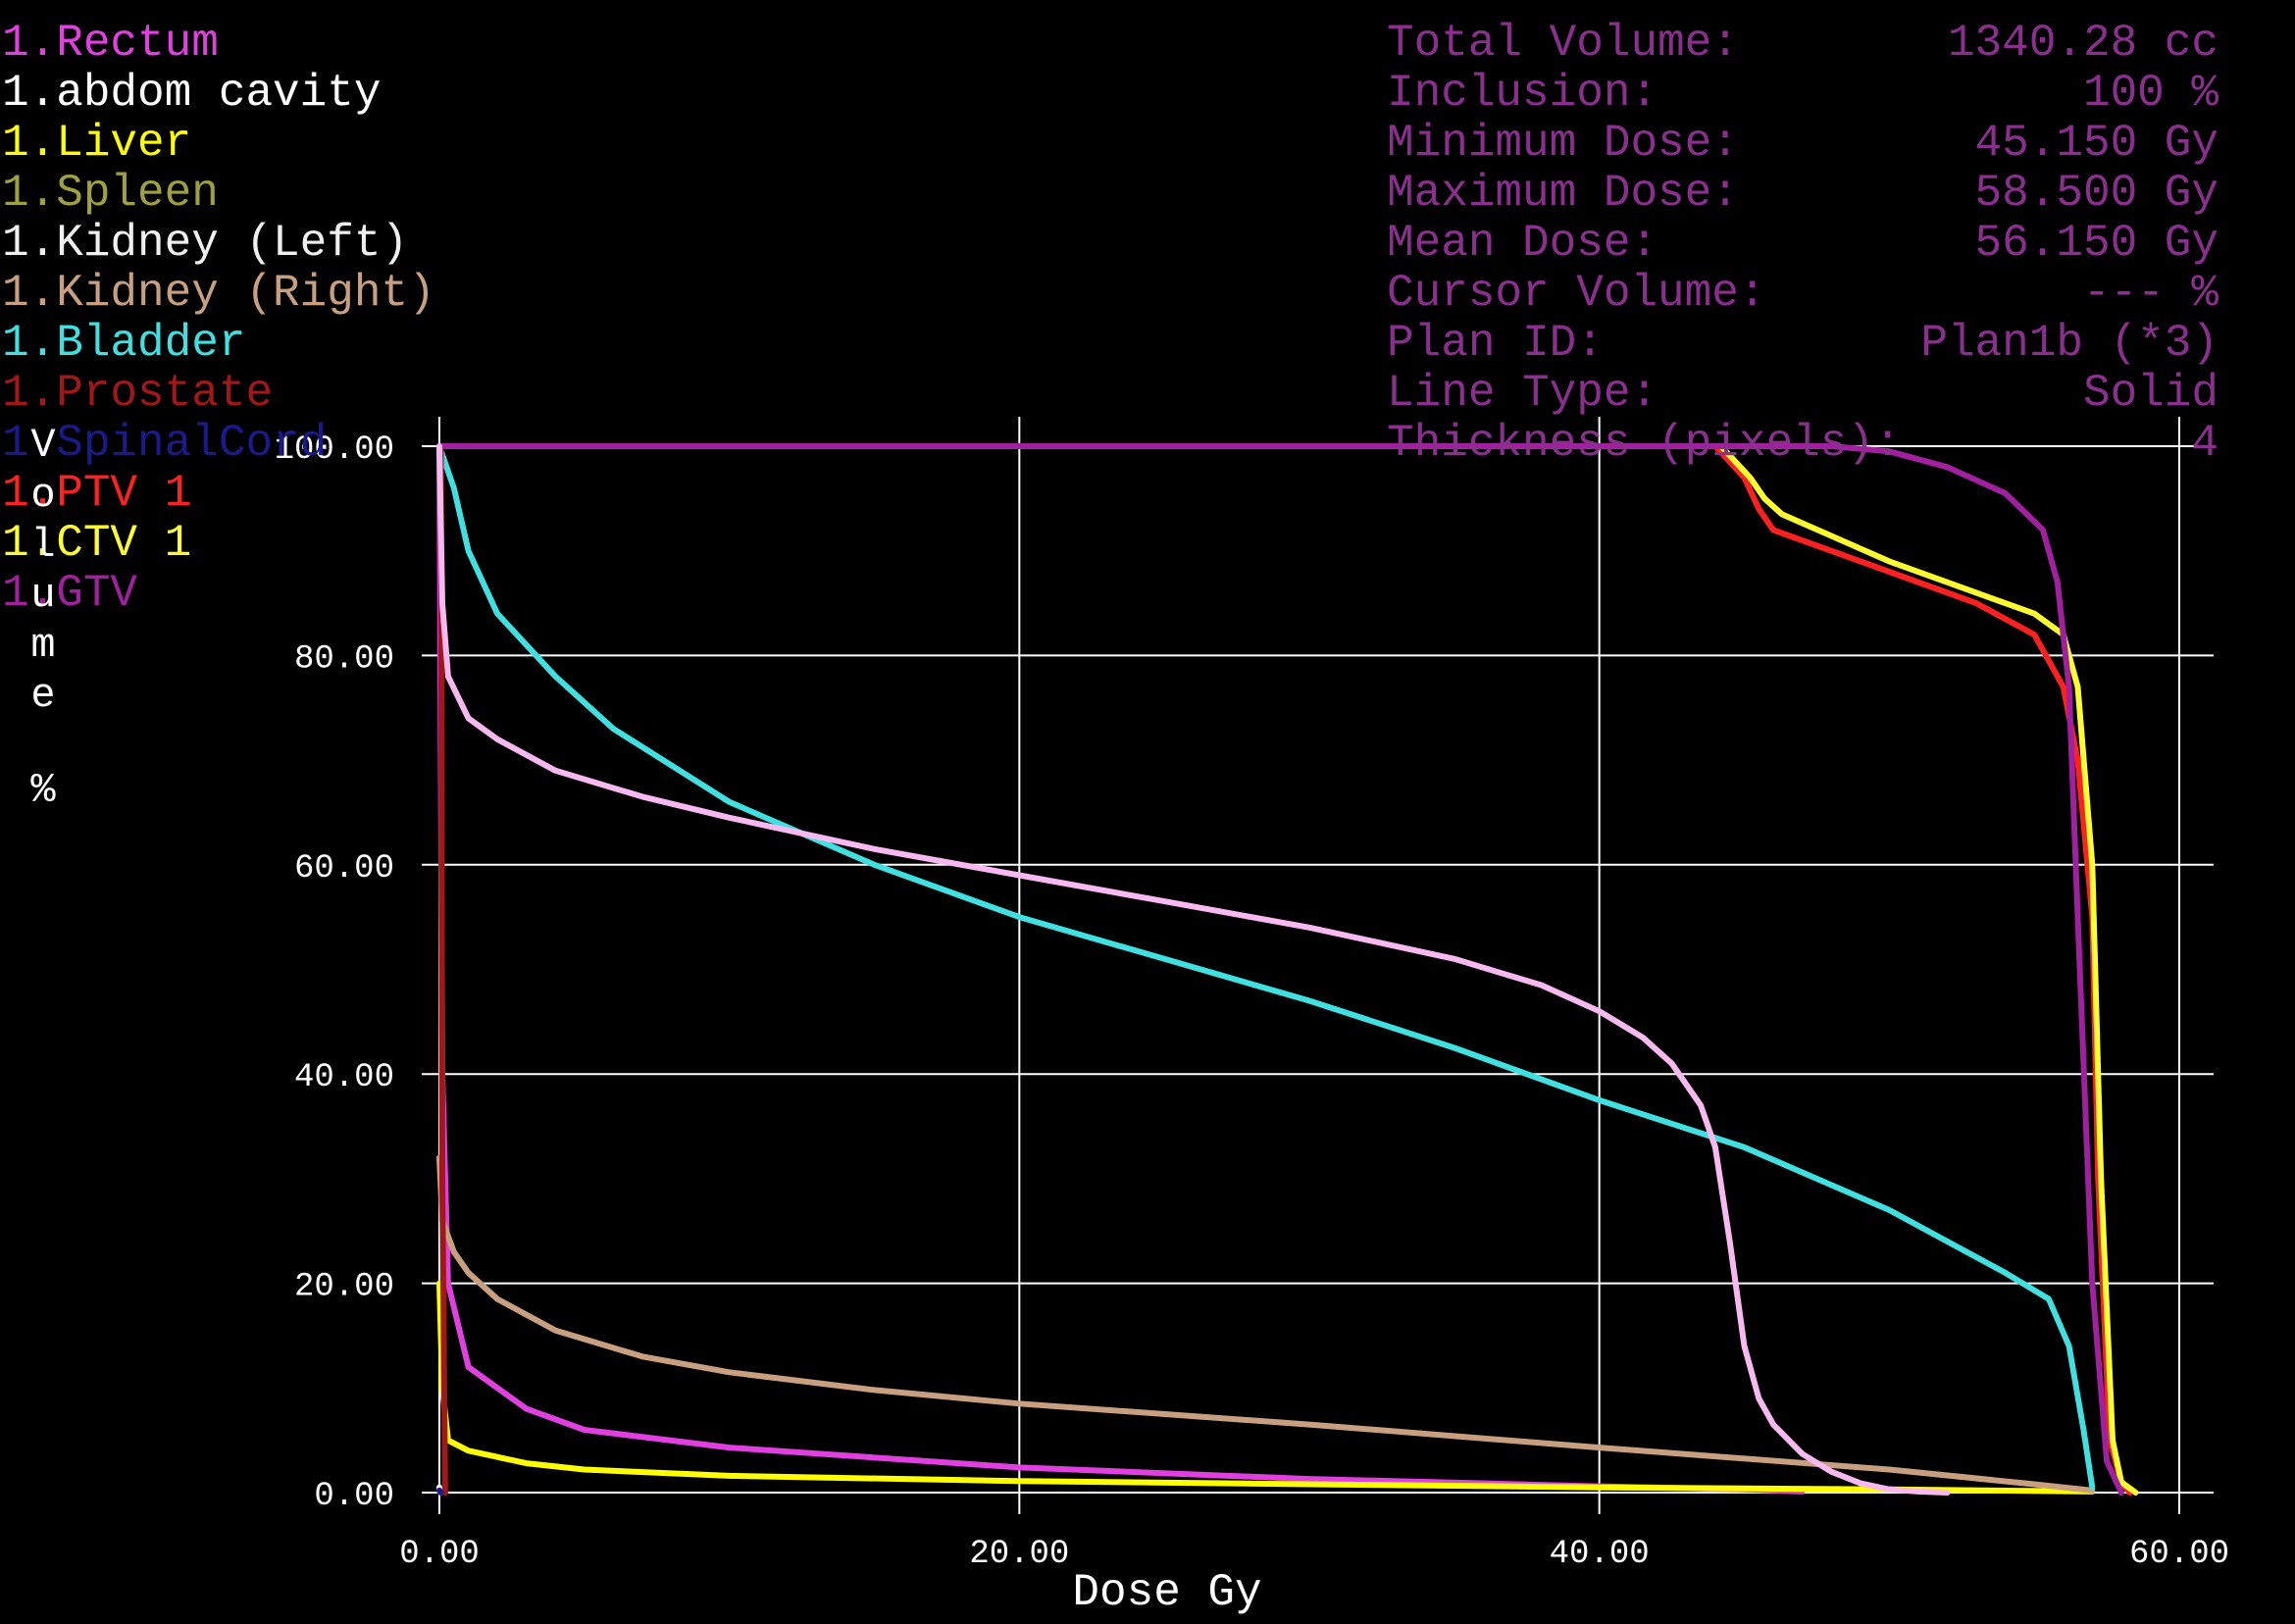 This screenshot has width=2295, height=1624. What do you see at coordinates (191, 93) in the screenshot?
I see `legend-entry-abdom-cavity: 1.abdom cavity` at bounding box center [191, 93].